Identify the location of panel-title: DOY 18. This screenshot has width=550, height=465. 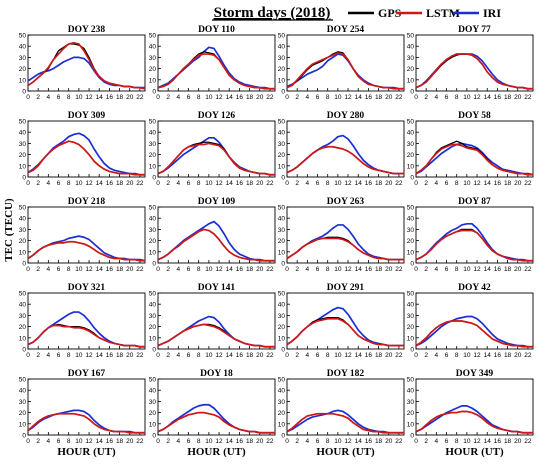
(216, 374).